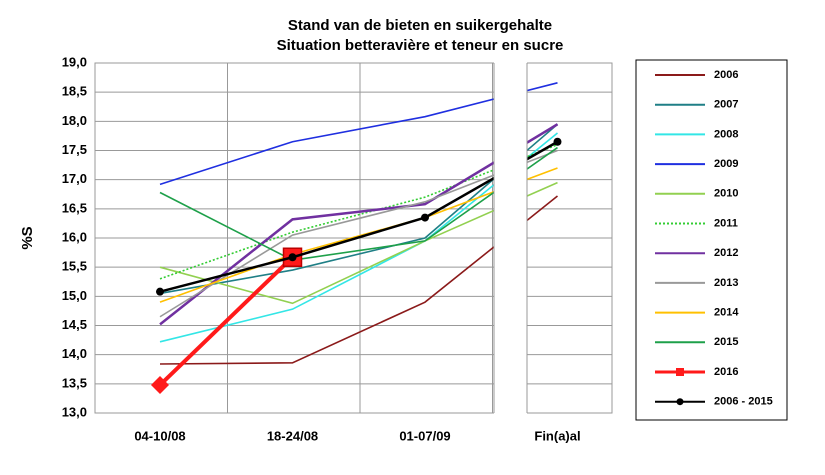 Image resolution: width=825 pixels, height=475 pixels. What do you see at coordinates (74, 411) in the screenshot?
I see `y-tick-label: 13,0` at bounding box center [74, 411].